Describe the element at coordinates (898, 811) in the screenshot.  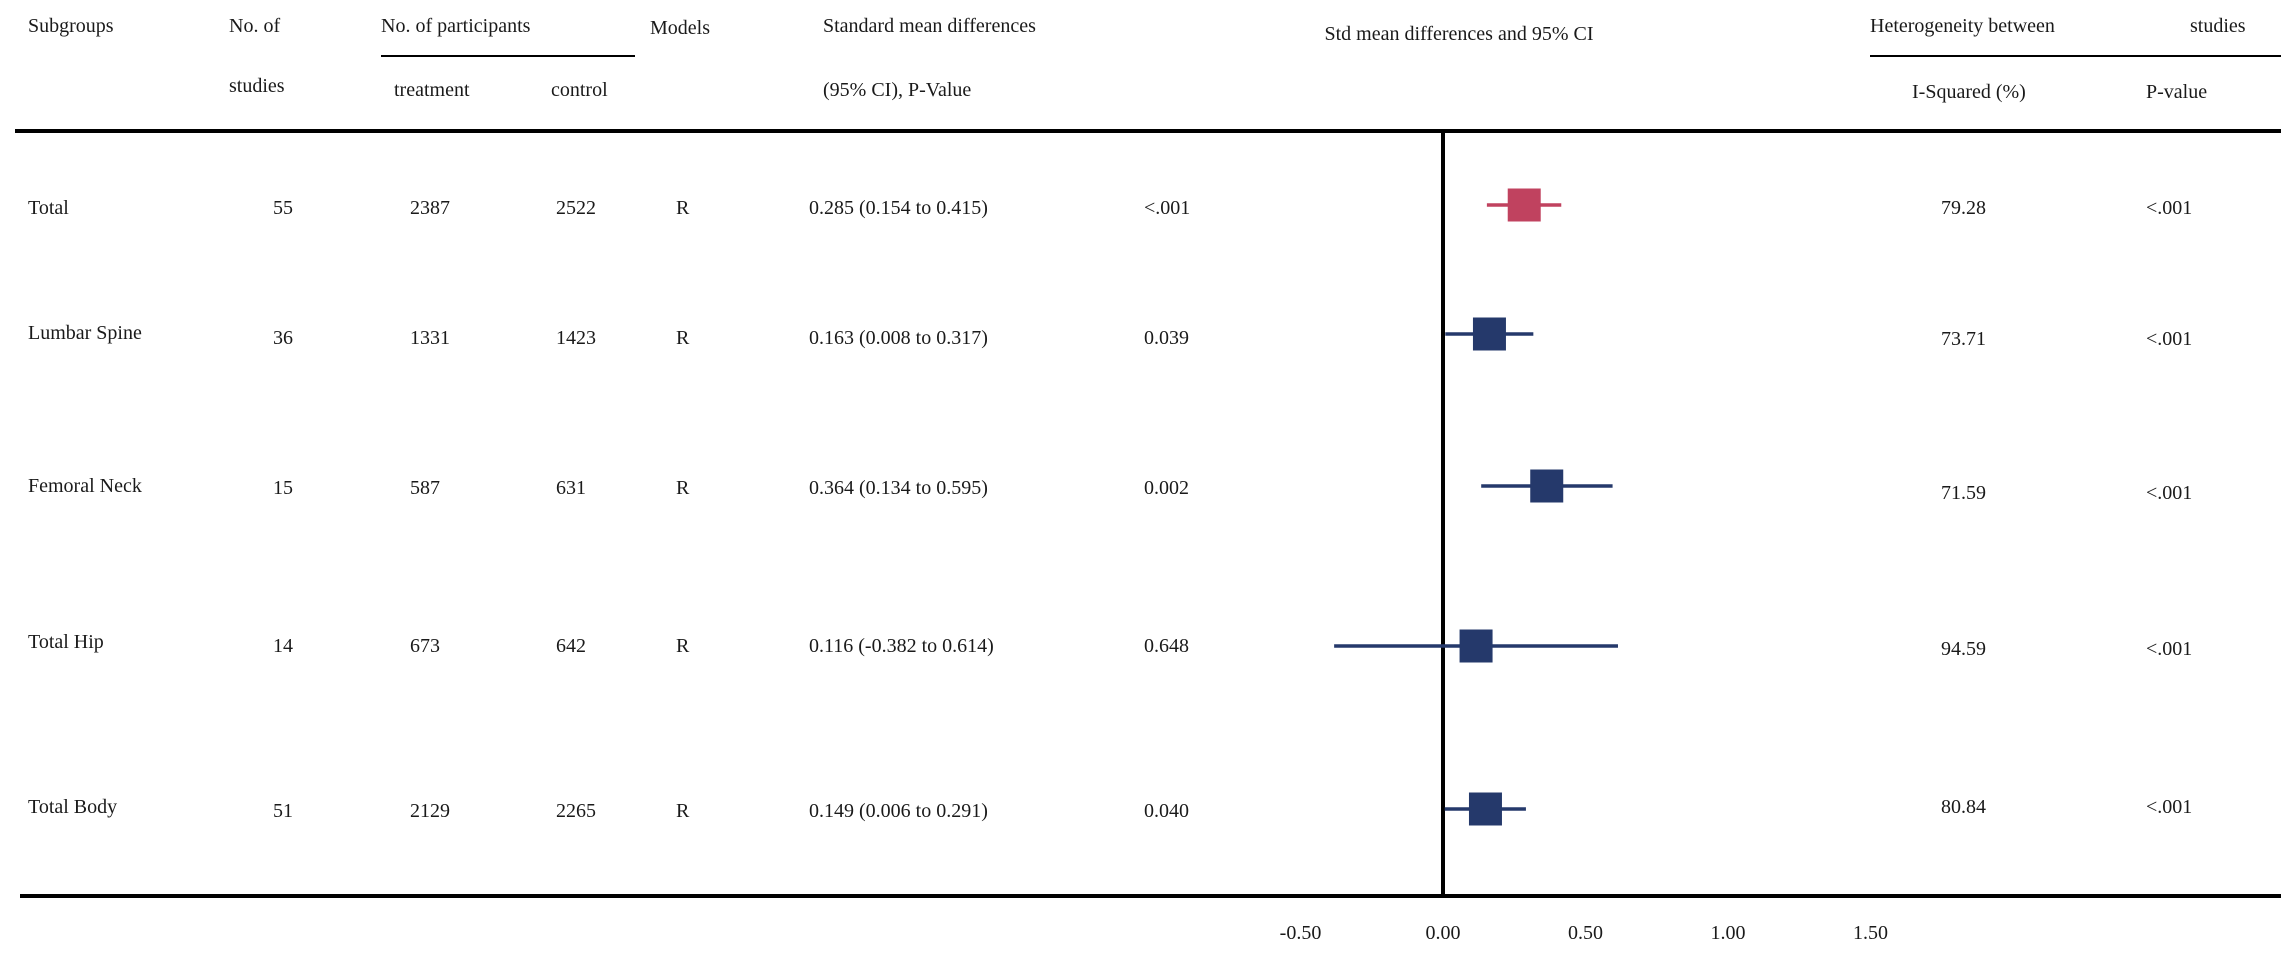
I see `row-smd-ci: 0.149 (0.006 to 0.291)` at that location.